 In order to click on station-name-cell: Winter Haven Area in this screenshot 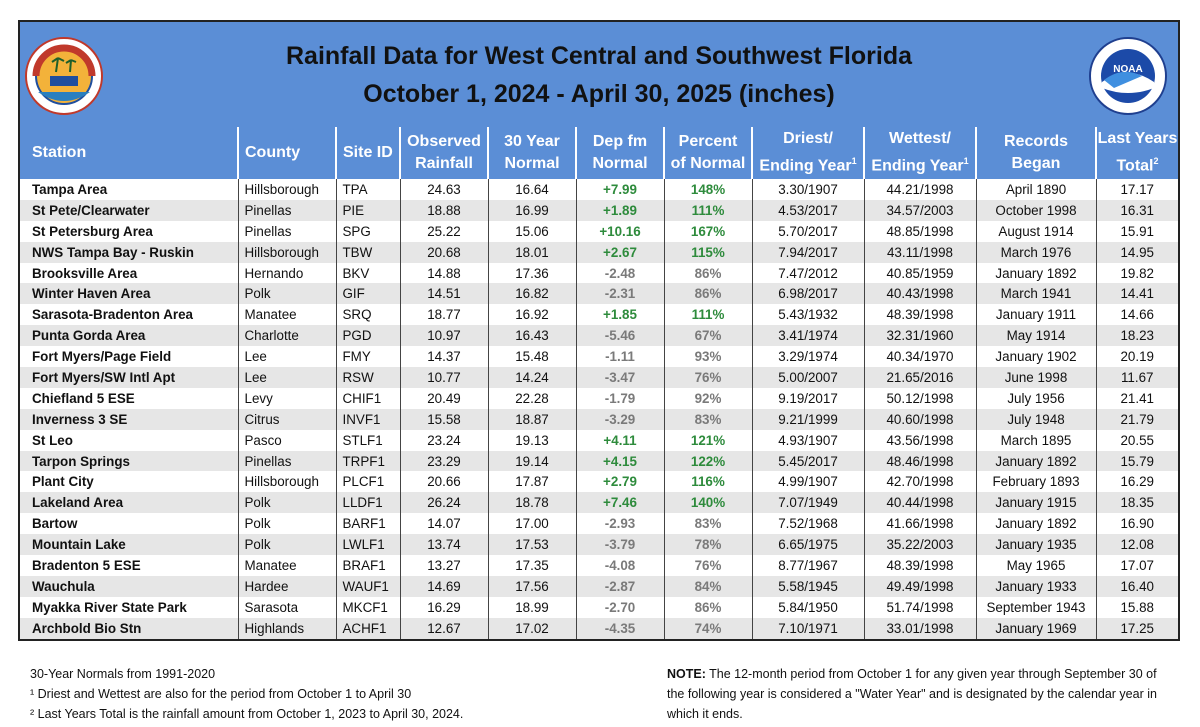, I will do `click(129, 294)`.